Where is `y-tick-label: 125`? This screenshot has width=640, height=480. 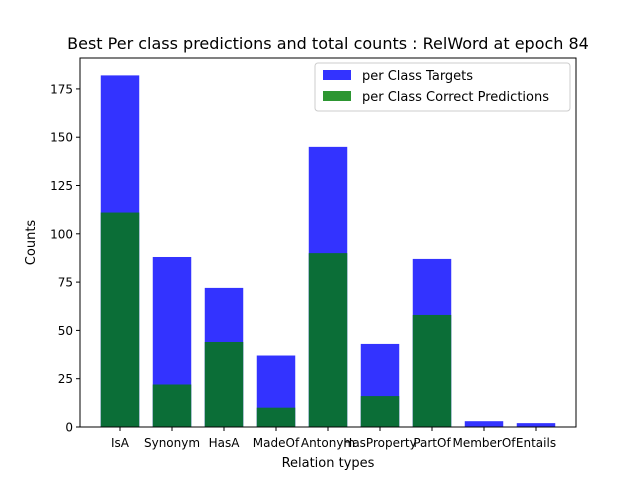
y-tick-label: 125 is located at coordinates (61, 186).